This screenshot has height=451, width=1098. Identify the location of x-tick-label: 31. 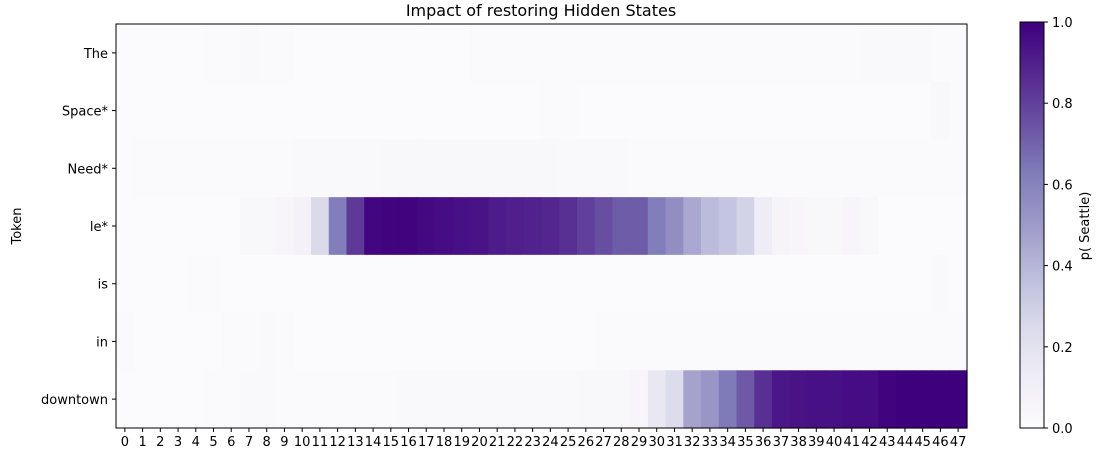
(674, 442).